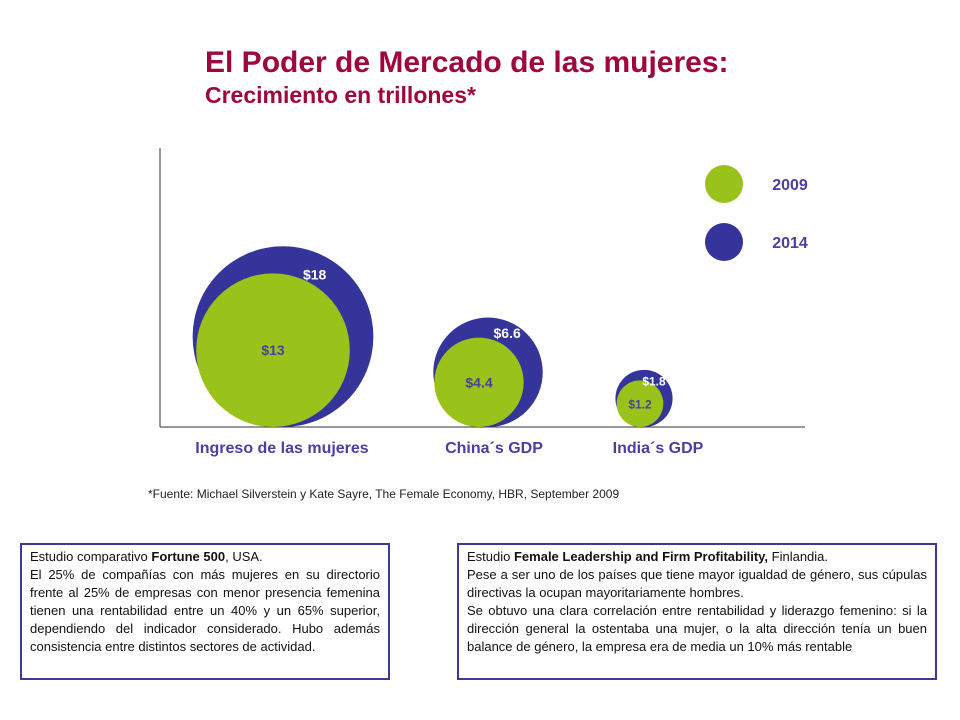  I want to click on data-label-2009: $1.2, so click(640, 405).